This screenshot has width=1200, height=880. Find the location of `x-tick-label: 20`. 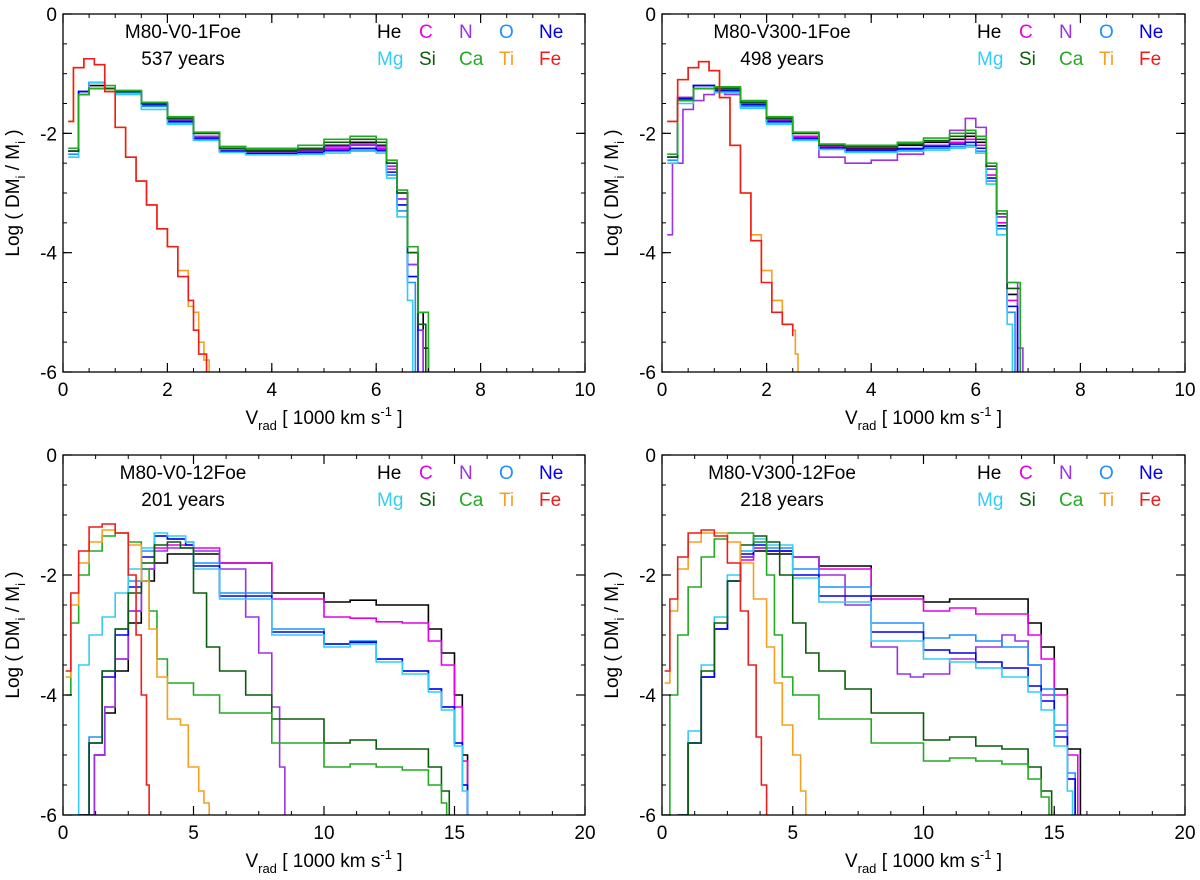

x-tick-label: 20 is located at coordinates (584, 833).